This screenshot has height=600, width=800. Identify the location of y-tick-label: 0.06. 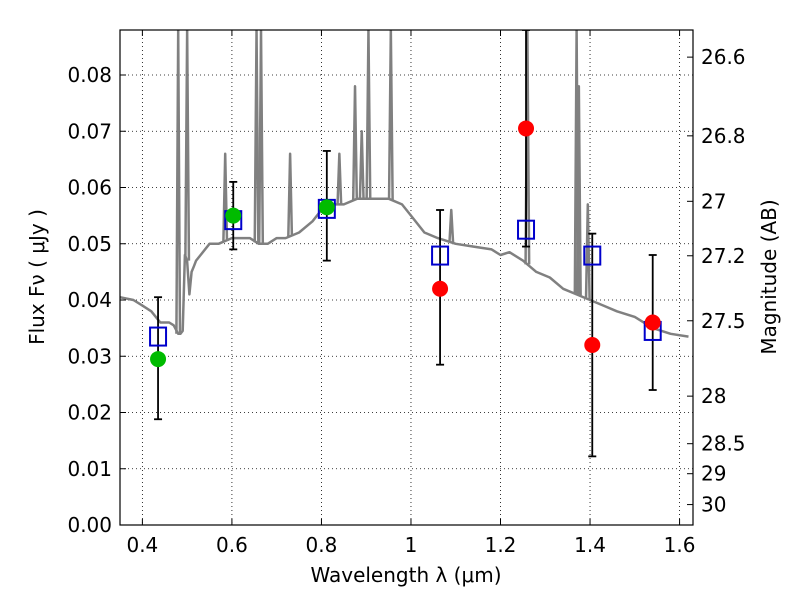
(89, 188).